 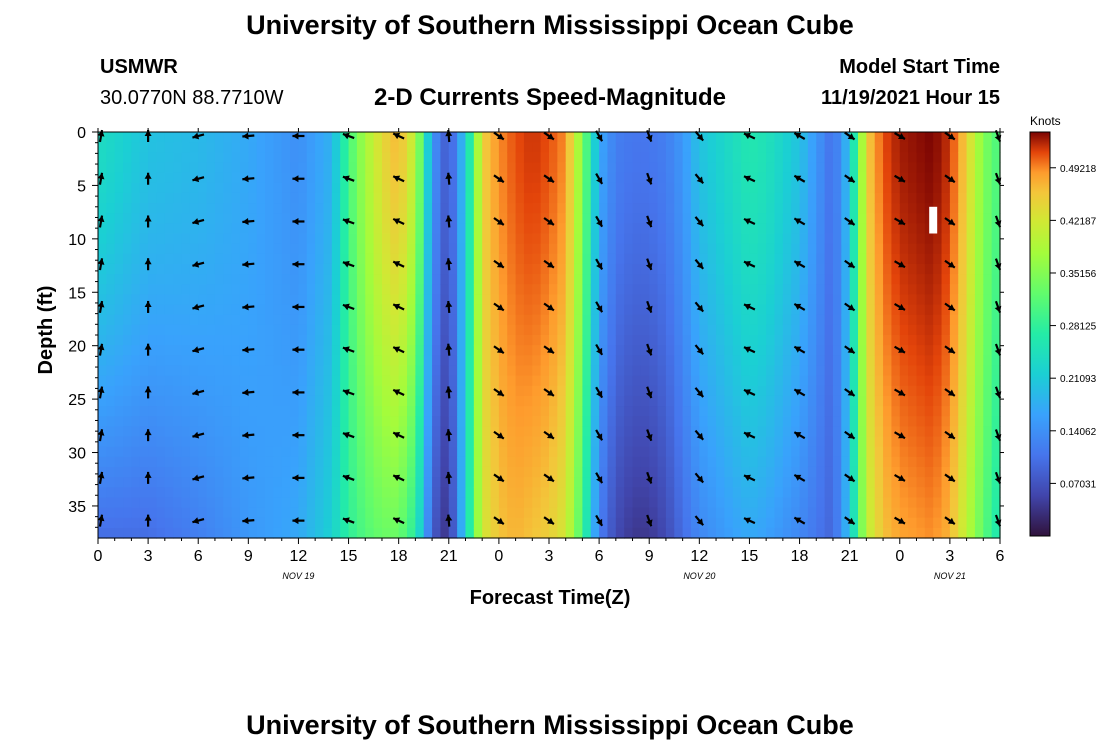 What do you see at coordinates (1078, 221) in the screenshot?
I see `colorbar-tick-label: 0.42187` at bounding box center [1078, 221].